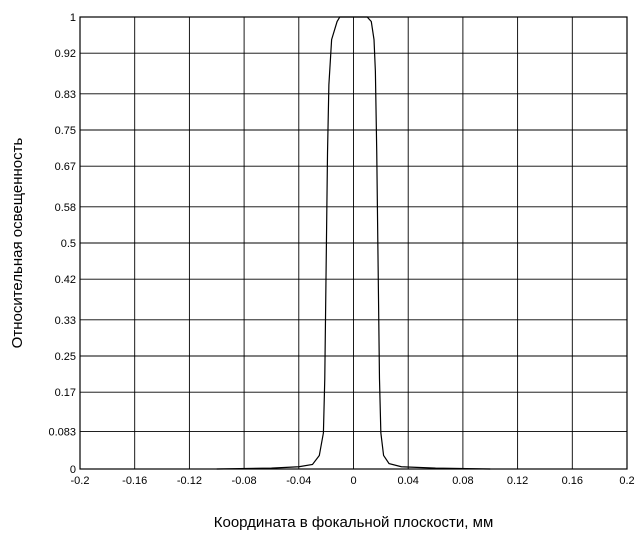  I want to click on x-tick-label: -0.04, so click(298, 481).